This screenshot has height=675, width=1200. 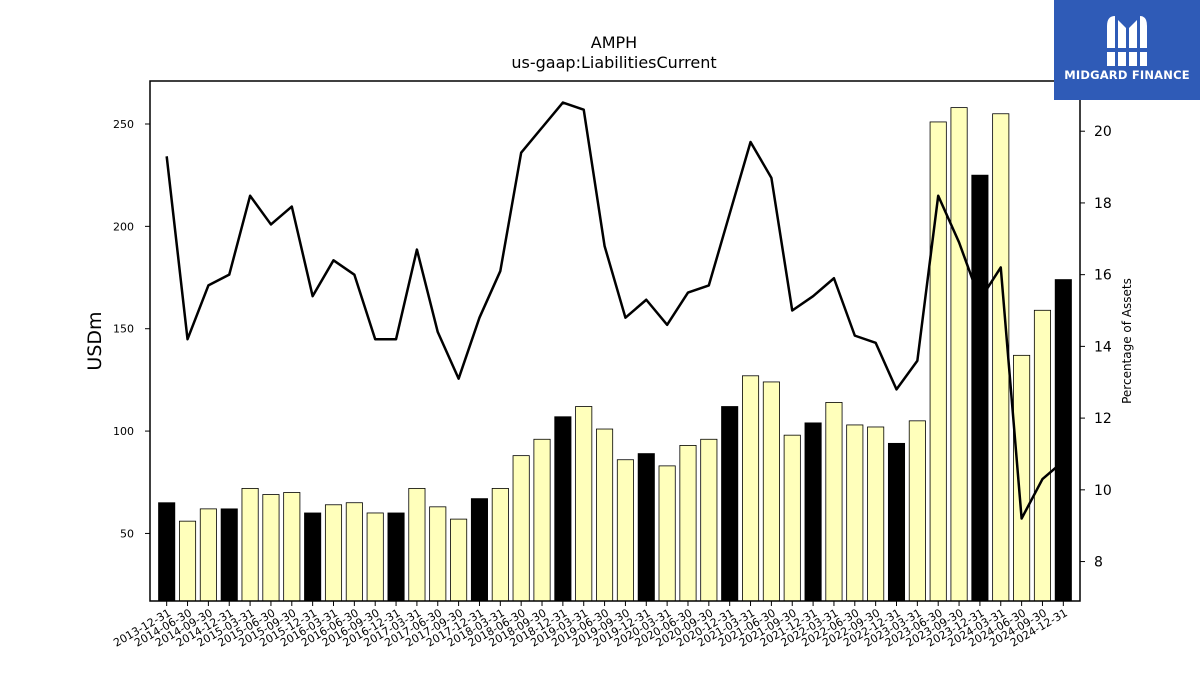 I want to click on y-tick-label: 250, so click(x=123, y=124).